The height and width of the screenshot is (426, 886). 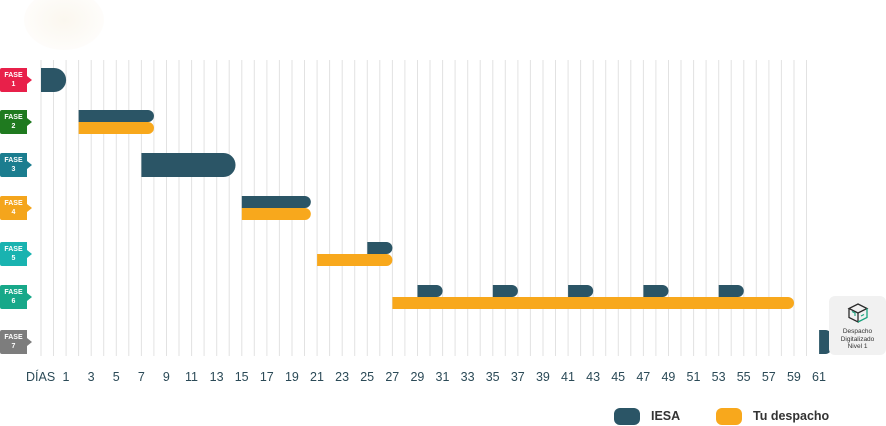 I want to click on x-tick-label: 35, so click(x=493, y=377).